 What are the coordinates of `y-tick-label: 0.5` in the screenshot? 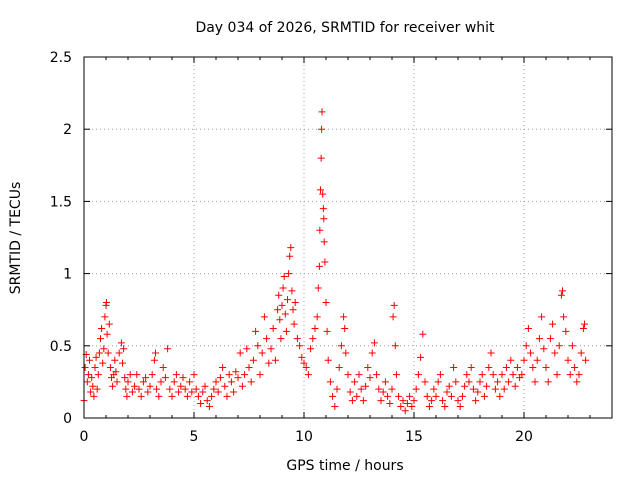 It's located at (61, 347).